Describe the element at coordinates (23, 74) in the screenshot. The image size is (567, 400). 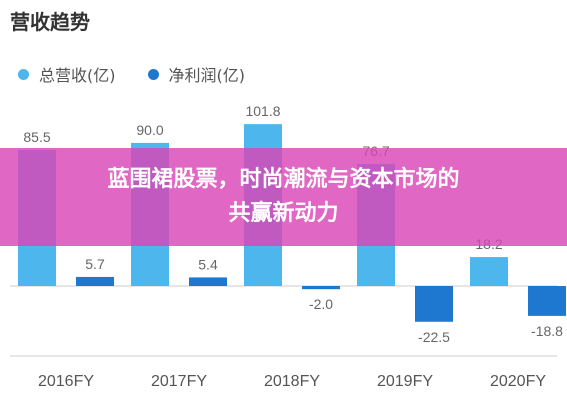
I see `legend-swatch-revenue` at that location.